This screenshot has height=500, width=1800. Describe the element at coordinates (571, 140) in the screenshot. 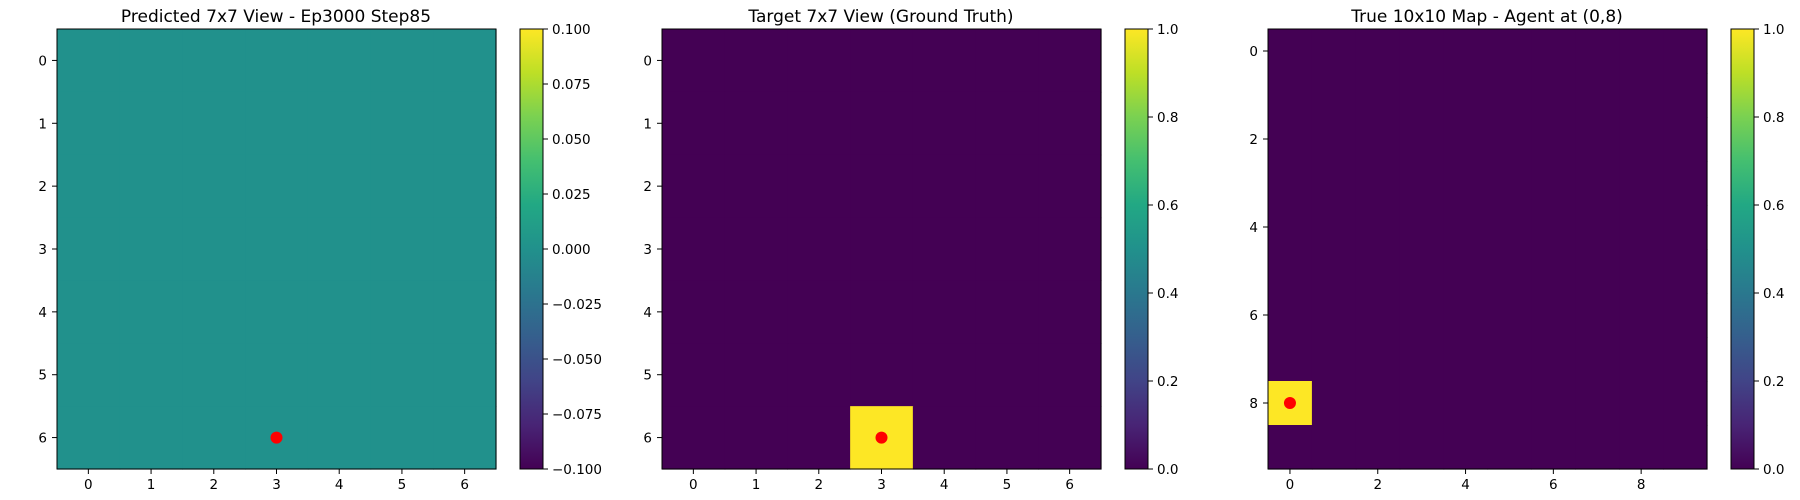

I see `colorbar-tick-label: 0.050` at that location.